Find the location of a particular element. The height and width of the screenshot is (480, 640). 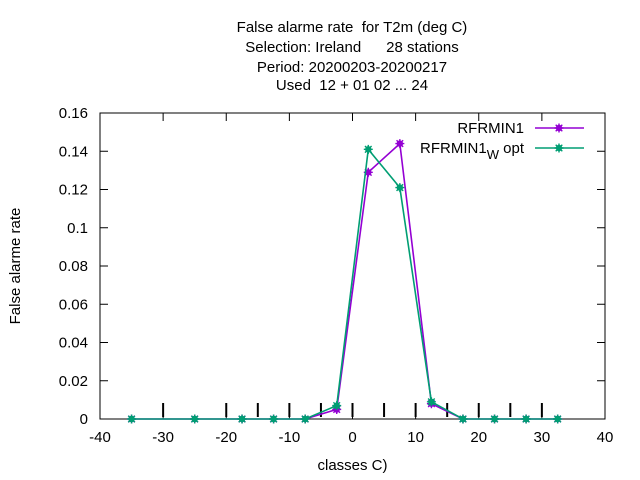

chart-title-line: False alarme rate for T2m (deg C) is located at coordinates (352, 27).